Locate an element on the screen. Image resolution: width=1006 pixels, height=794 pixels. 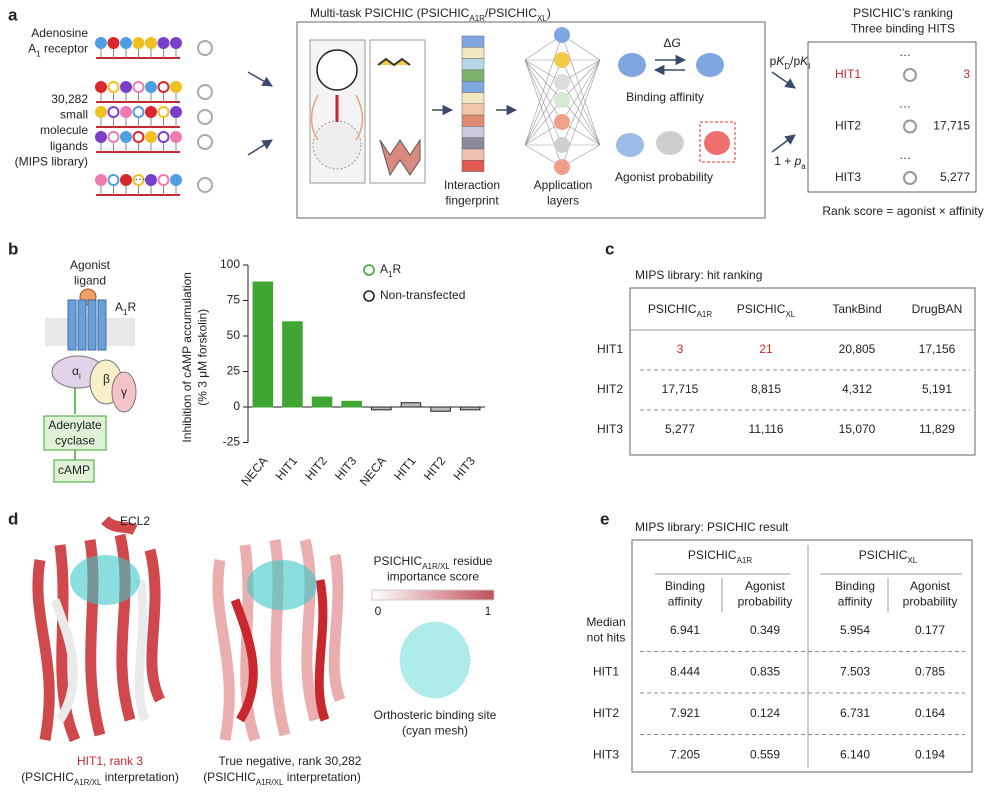
cell: 0.194 is located at coordinates (930, 755).